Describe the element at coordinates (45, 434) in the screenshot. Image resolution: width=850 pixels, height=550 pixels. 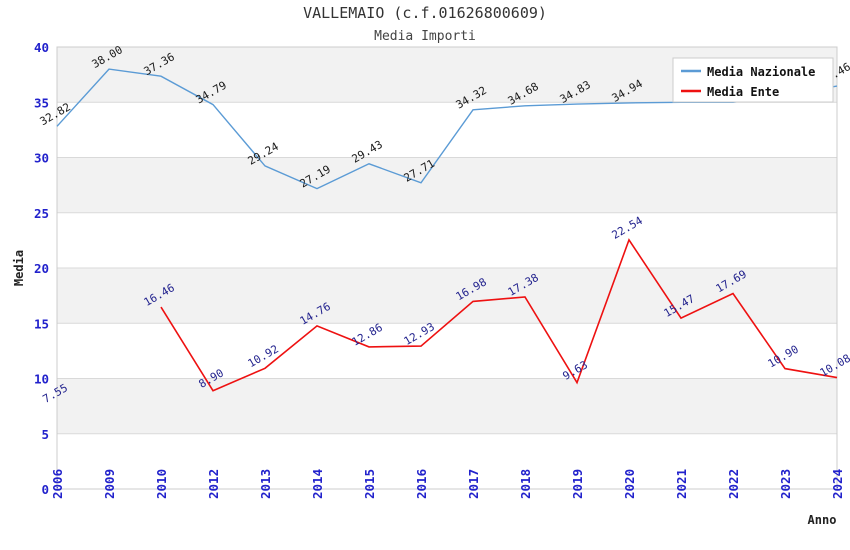
I see `y-axis-tick-label: 5` at that location.